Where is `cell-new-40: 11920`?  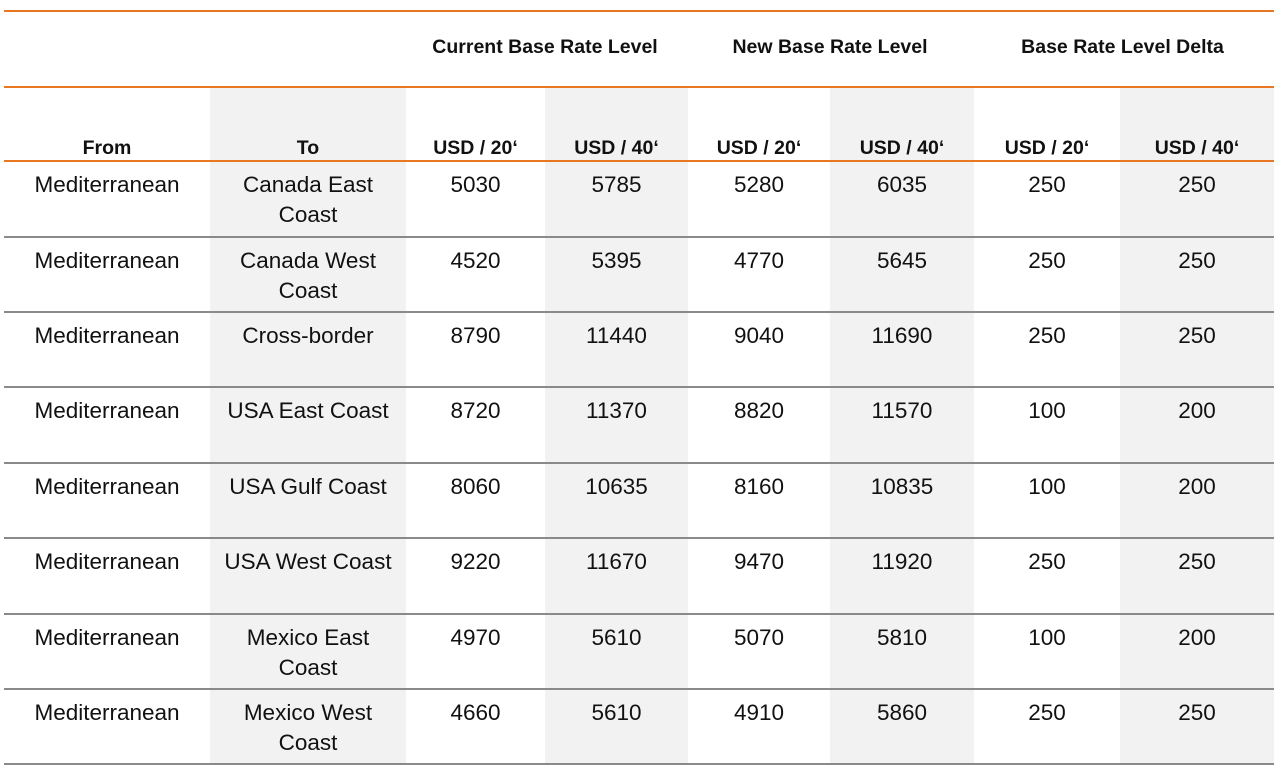 cell-new-40: 11920 is located at coordinates (902, 561).